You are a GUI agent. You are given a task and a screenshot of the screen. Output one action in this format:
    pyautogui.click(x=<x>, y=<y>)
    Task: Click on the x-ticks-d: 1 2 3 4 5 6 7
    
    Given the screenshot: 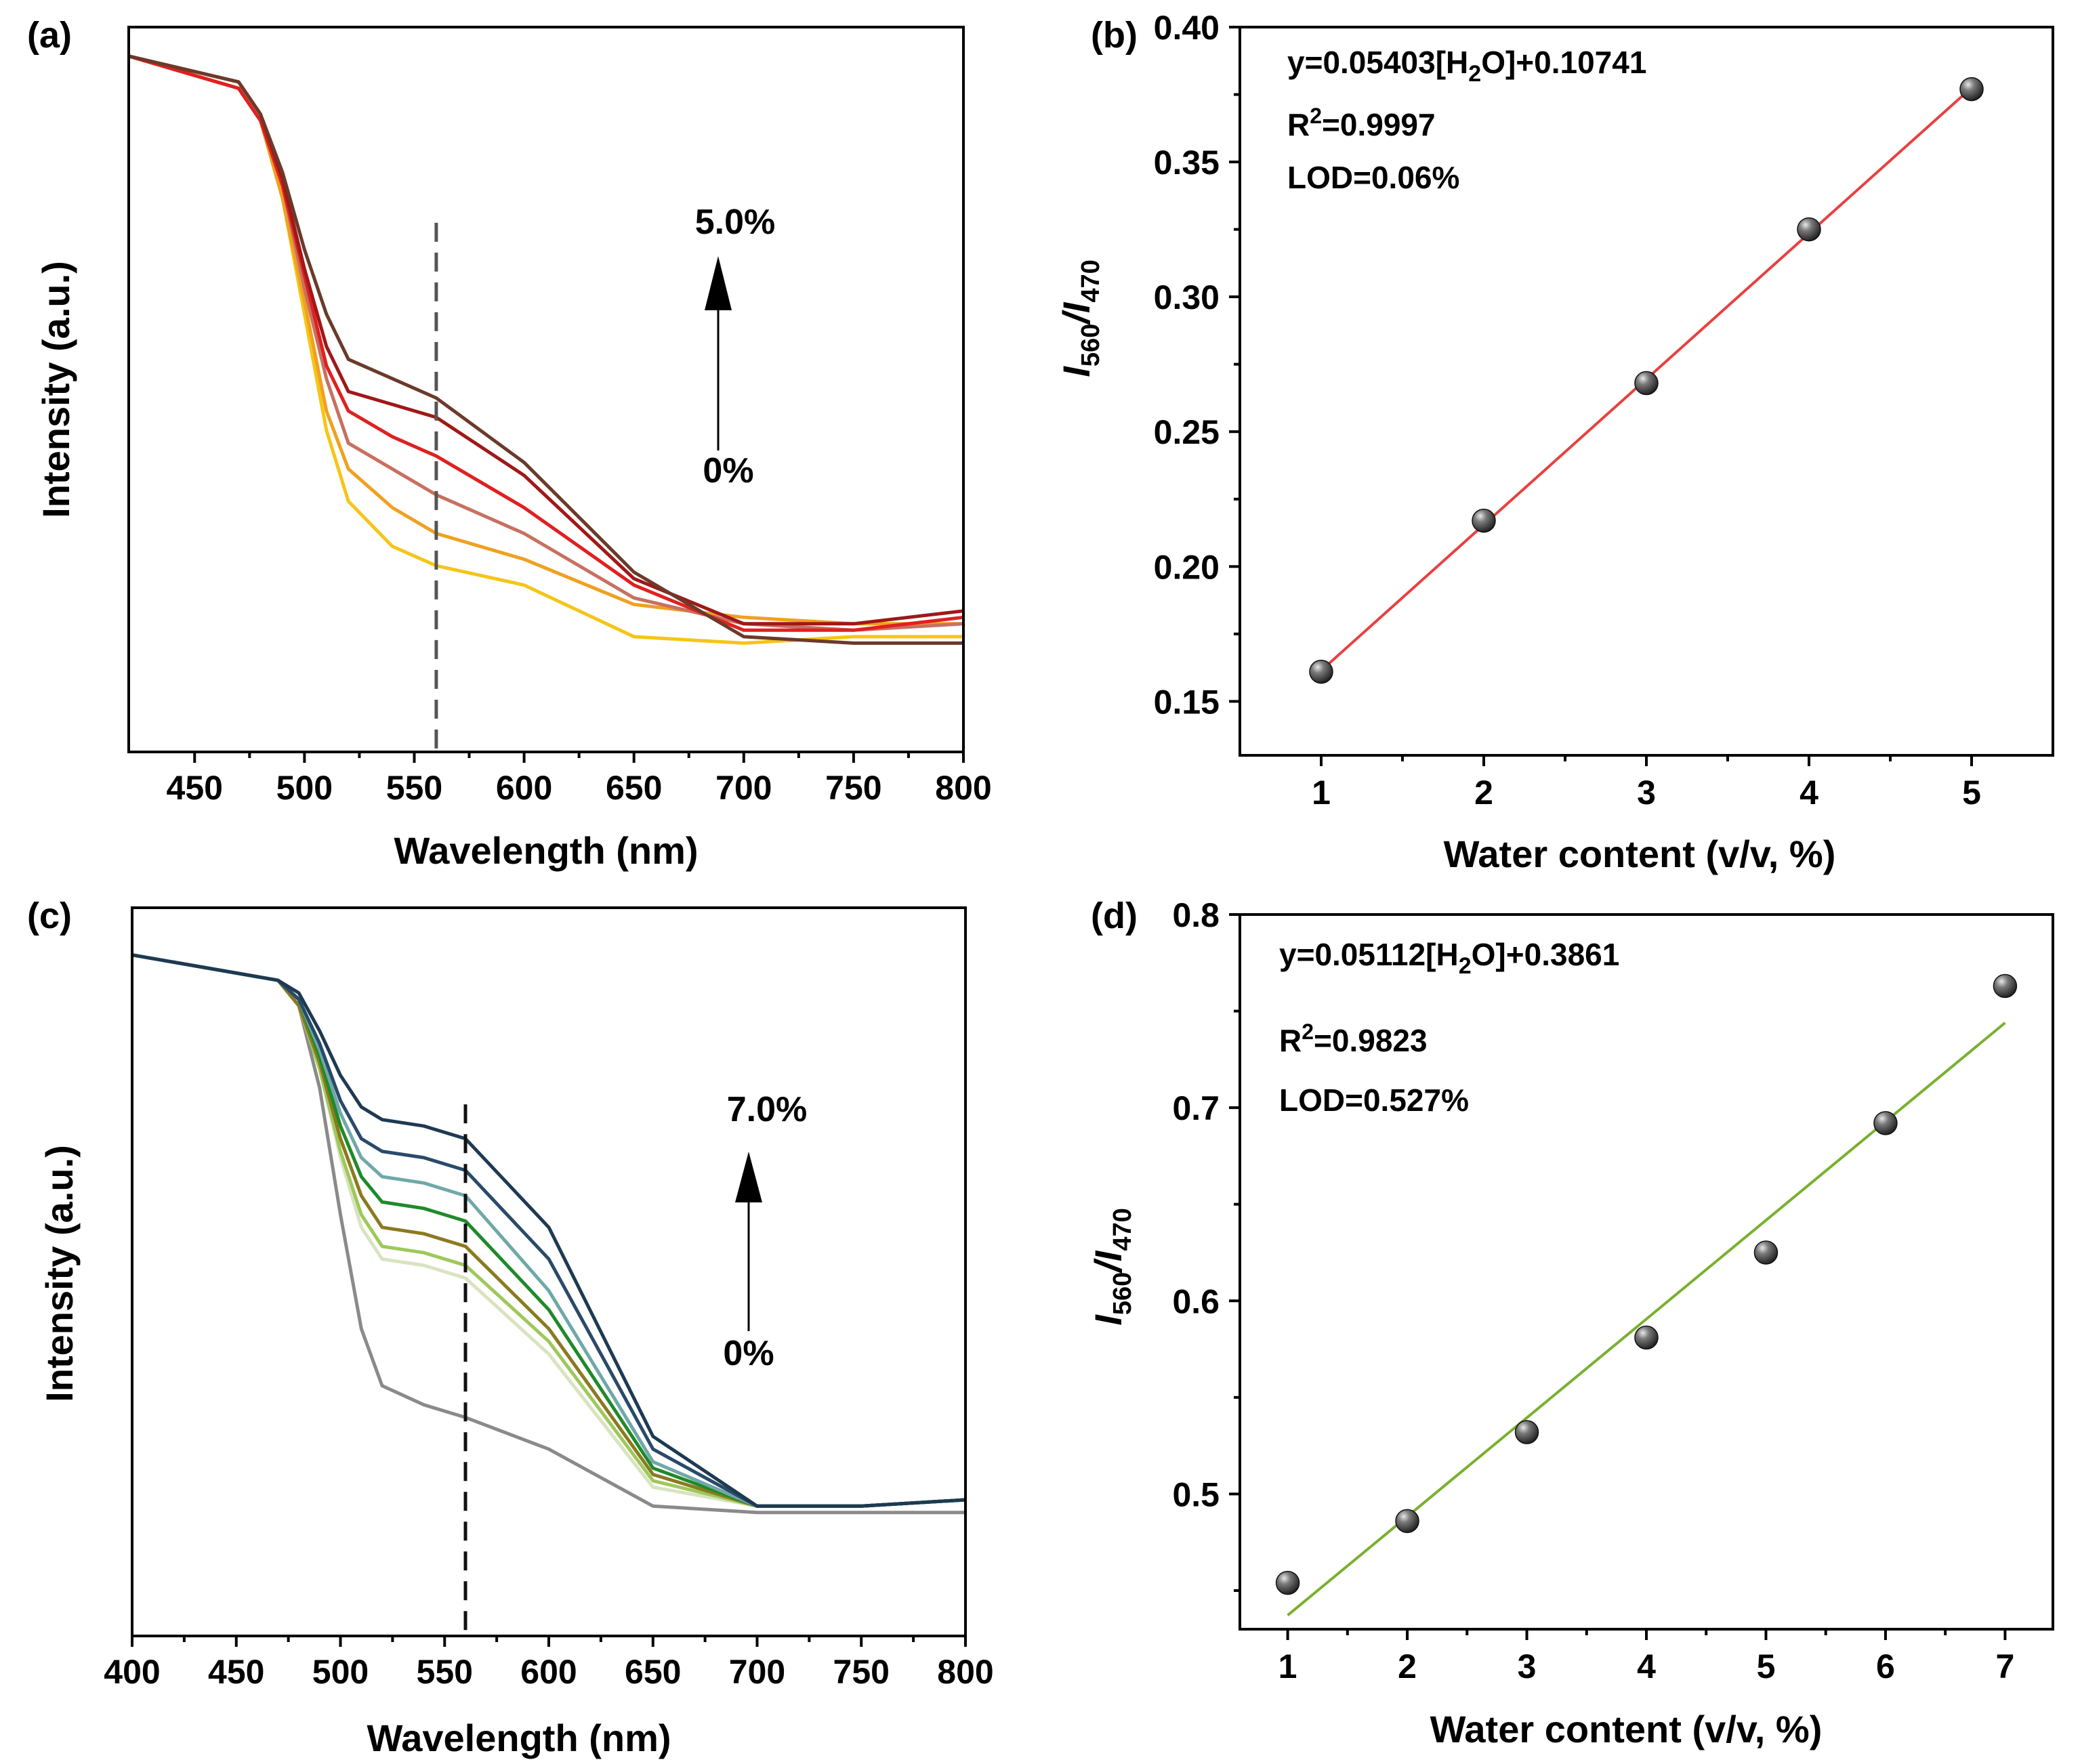 What is the action you would take?
    pyautogui.click(x=1646, y=1657)
    